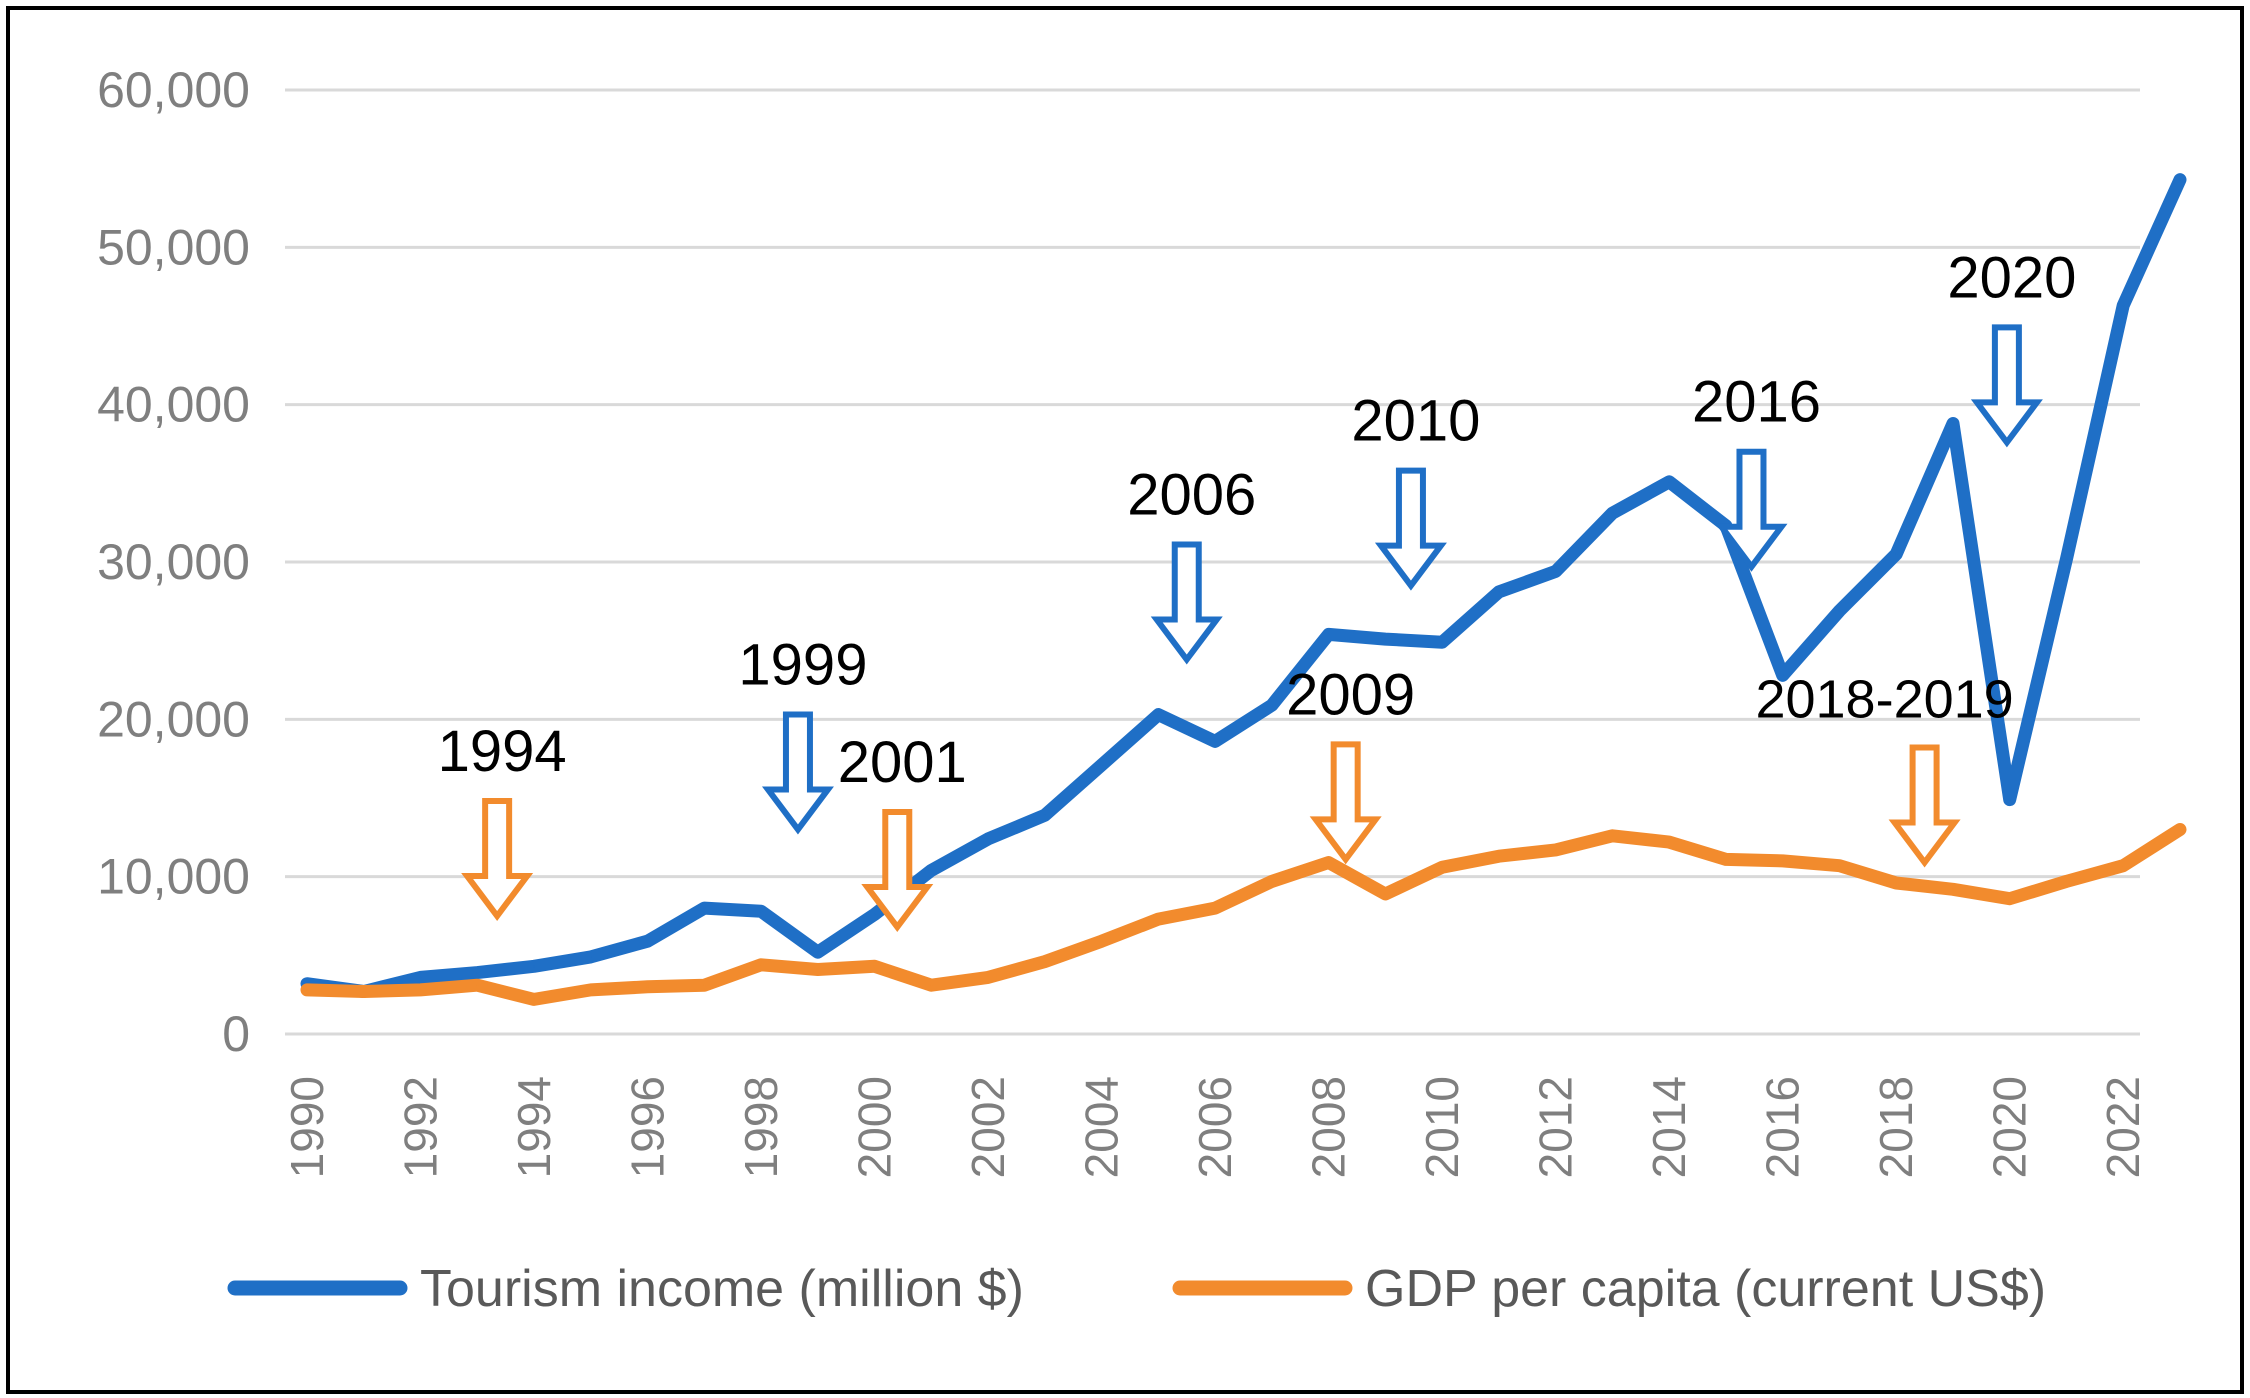  I want to click on data-point-gdp-1998, so click(761, 964).